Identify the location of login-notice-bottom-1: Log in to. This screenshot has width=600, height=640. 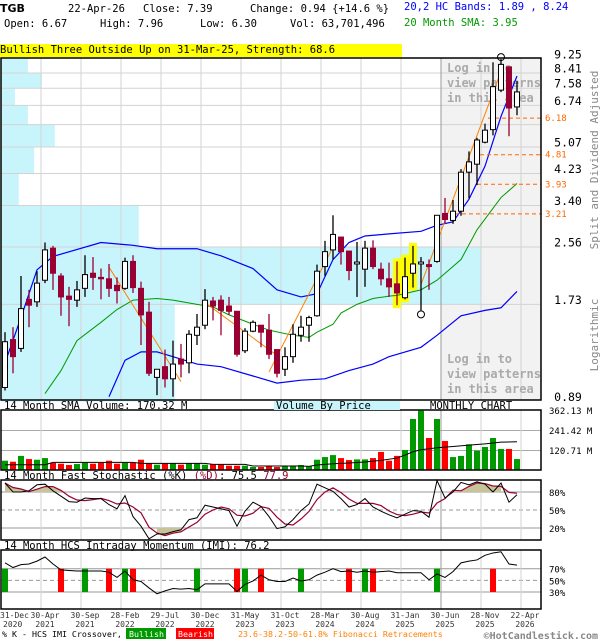
(479, 359).